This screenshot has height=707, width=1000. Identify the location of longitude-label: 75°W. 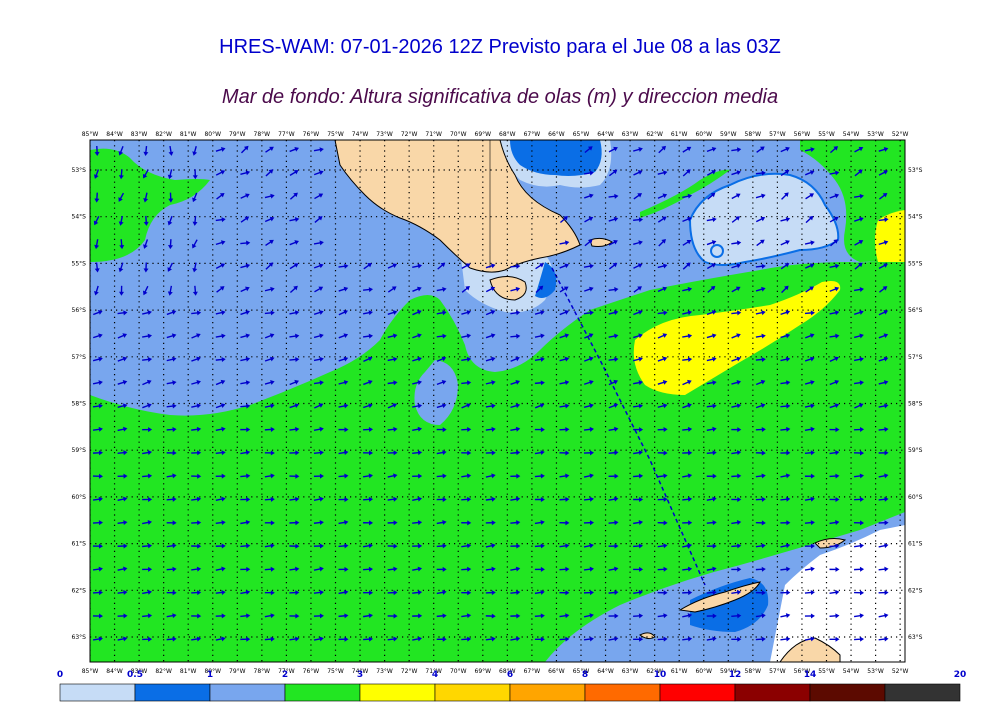
(335, 671).